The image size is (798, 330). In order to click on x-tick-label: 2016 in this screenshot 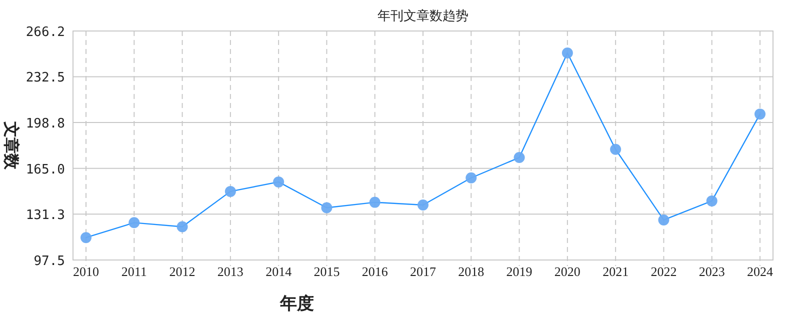, I will do `click(375, 271)`.